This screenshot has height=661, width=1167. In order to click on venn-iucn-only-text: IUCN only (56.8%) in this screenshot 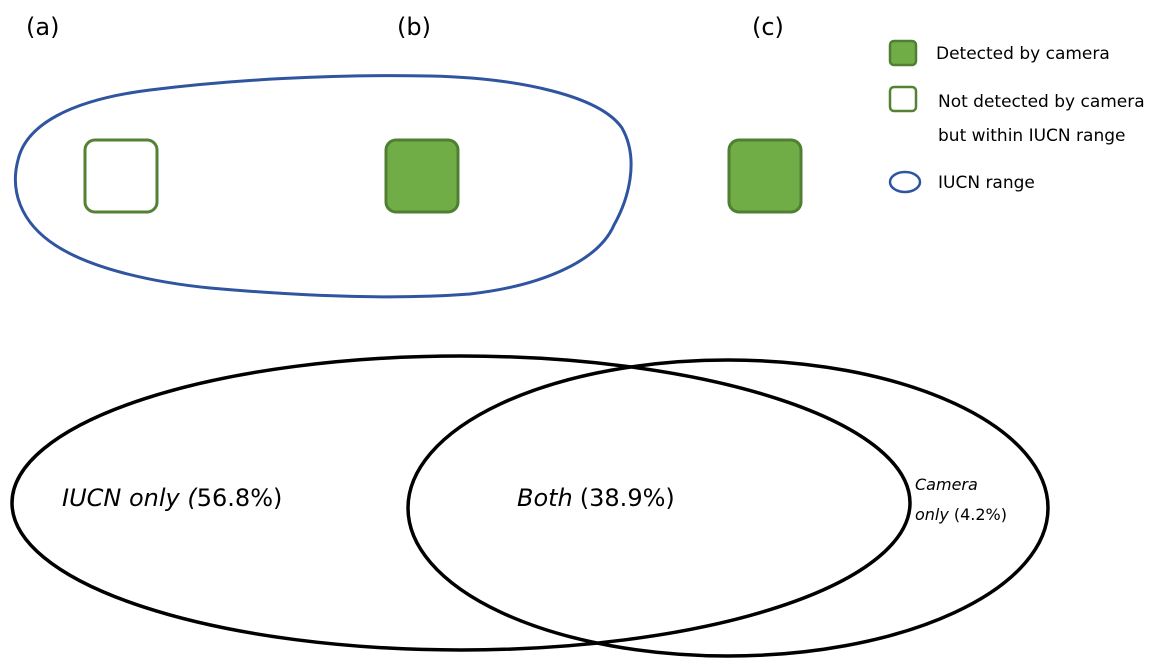, I will do `click(172, 498)`.